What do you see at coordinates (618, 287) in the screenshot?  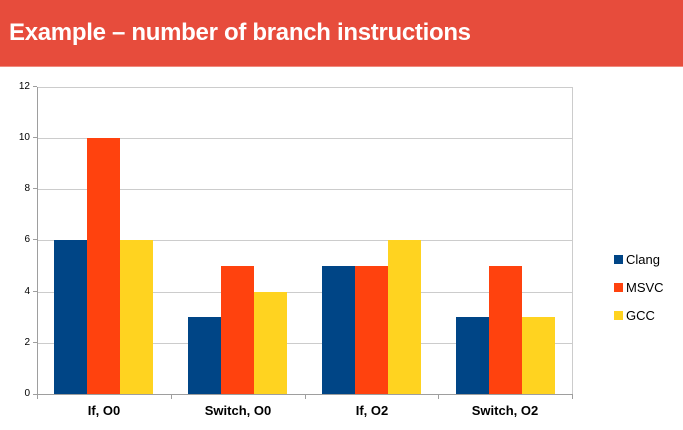 I see `msvc-swatch` at bounding box center [618, 287].